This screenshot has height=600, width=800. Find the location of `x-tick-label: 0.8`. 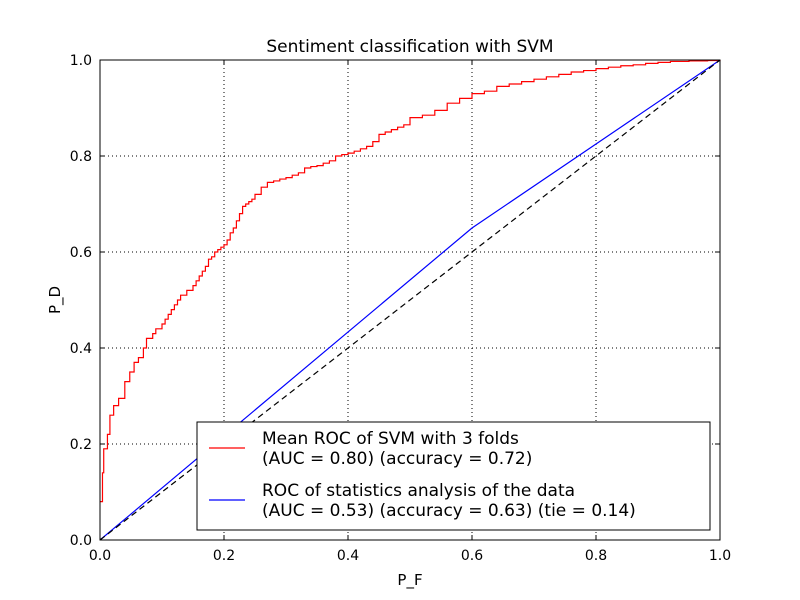

x-tick-label: 0.8 is located at coordinates (596, 556).